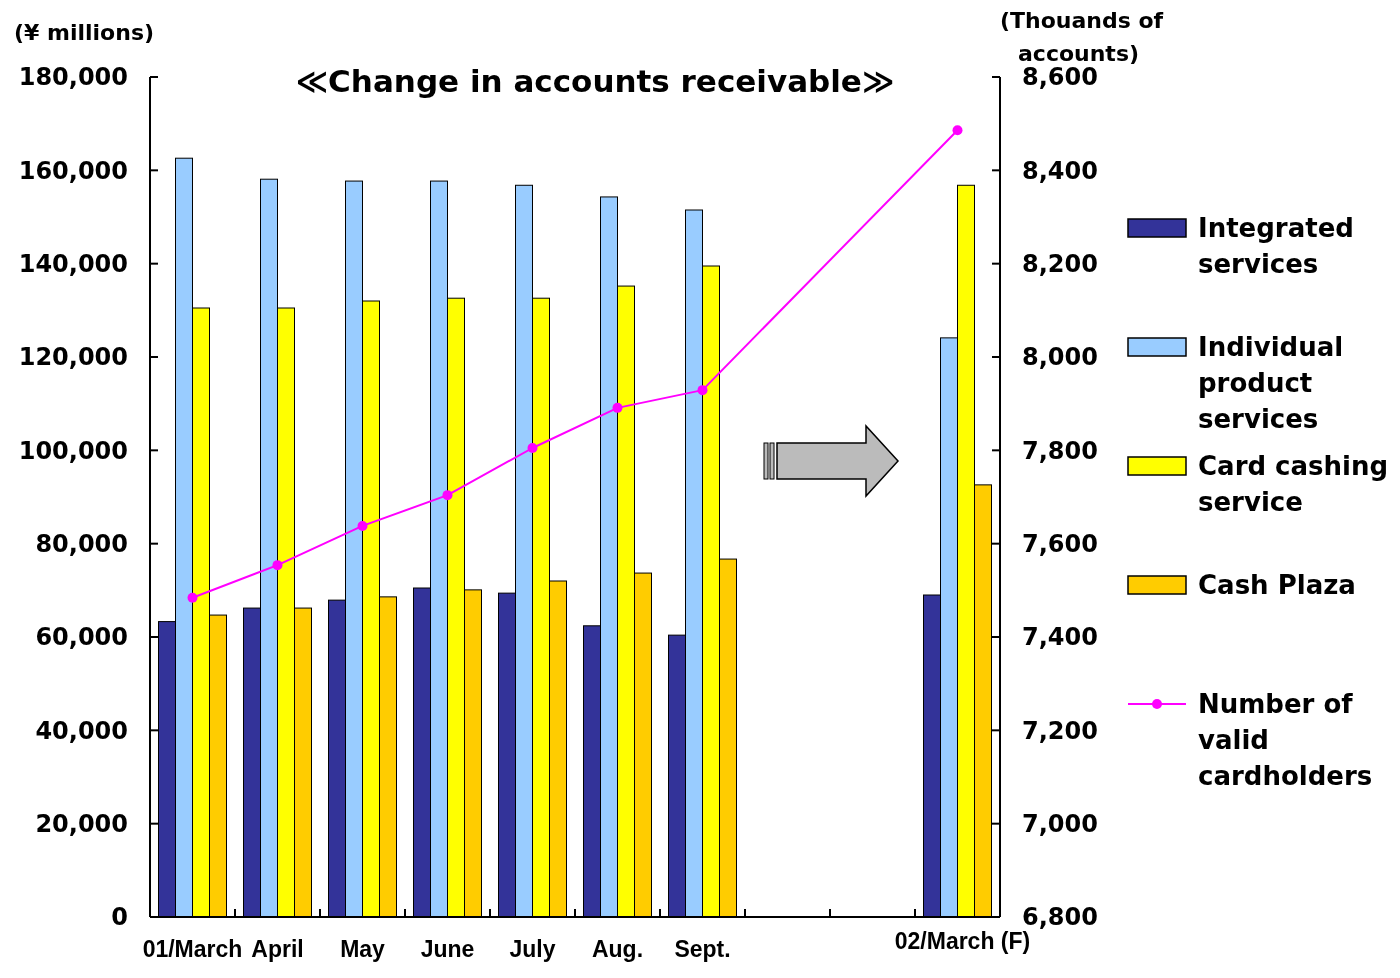 Image resolution: width=1400 pixels, height=978 pixels. Describe the element at coordinates (84, 32) in the screenshot. I see `y-axis-title: (¥ millions)` at that location.